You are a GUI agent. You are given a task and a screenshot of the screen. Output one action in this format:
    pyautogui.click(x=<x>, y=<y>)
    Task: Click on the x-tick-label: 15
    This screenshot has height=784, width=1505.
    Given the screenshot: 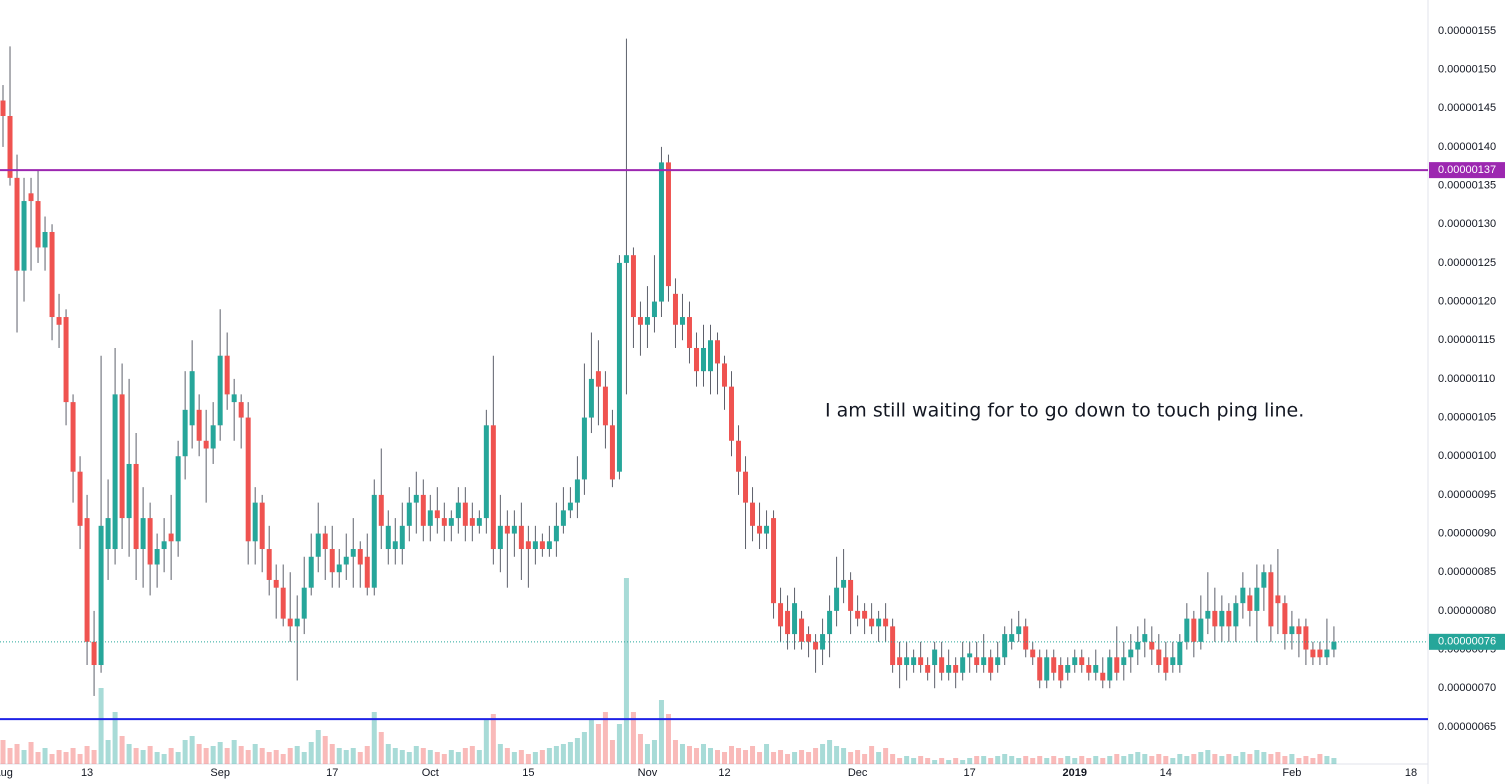 What is the action you would take?
    pyautogui.click(x=528, y=773)
    